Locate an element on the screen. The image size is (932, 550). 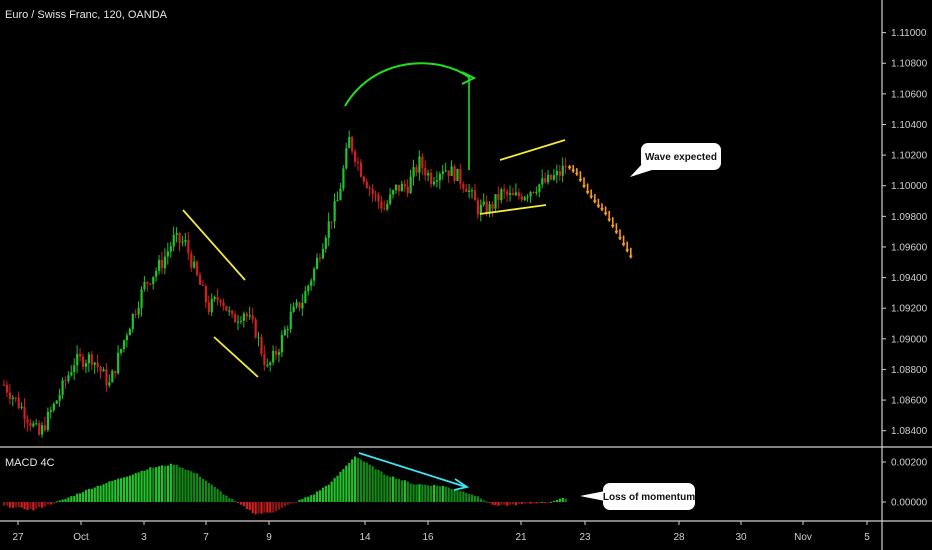
time-tick-label: 23 is located at coordinates (585, 537).